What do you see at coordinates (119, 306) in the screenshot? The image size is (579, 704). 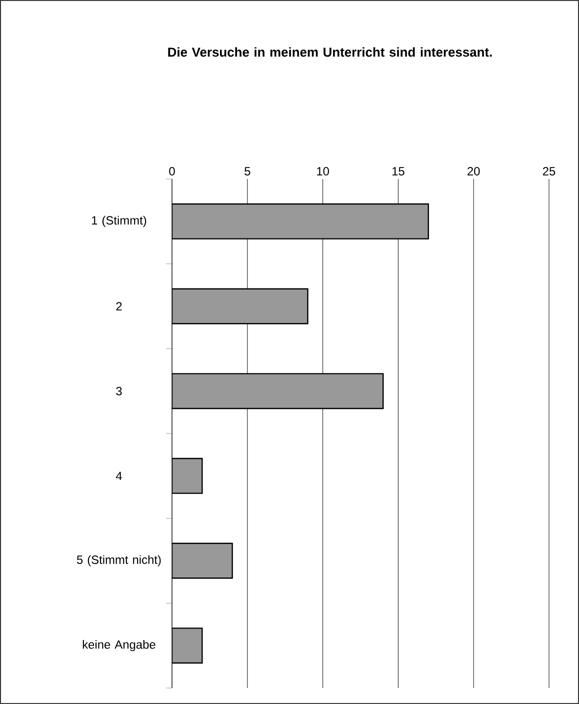 I see `y-tick-label: 2` at bounding box center [119, 306].